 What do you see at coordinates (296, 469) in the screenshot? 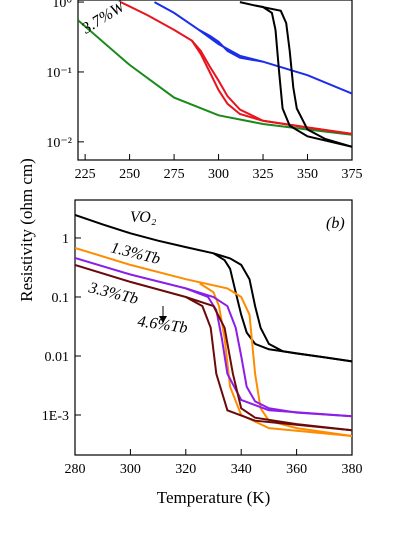
I see `x-tick-label: 360` at bounding box center [296, 469].